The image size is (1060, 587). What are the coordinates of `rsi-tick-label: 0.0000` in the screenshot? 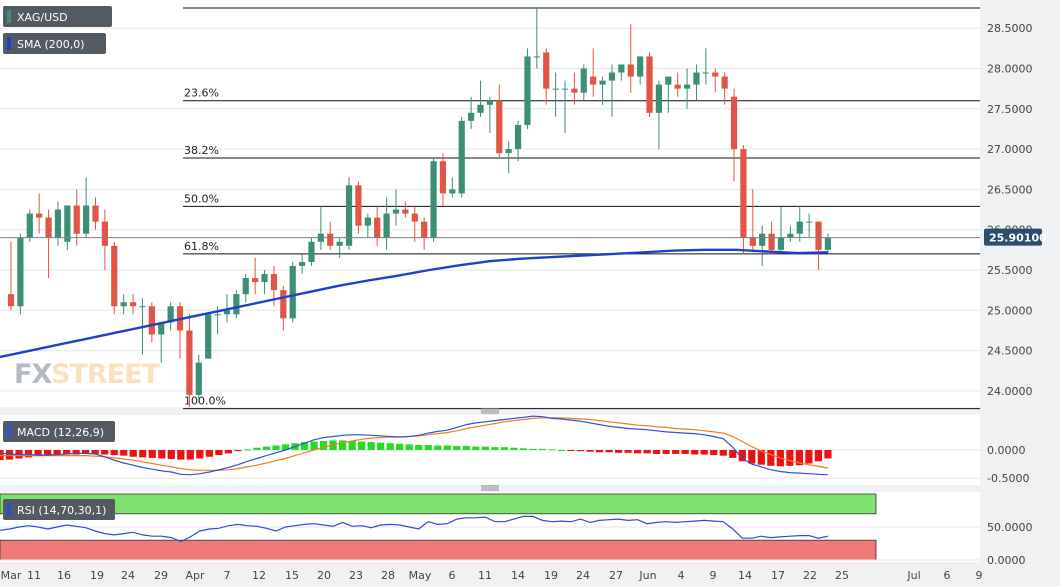 It's located at (1006, 560).